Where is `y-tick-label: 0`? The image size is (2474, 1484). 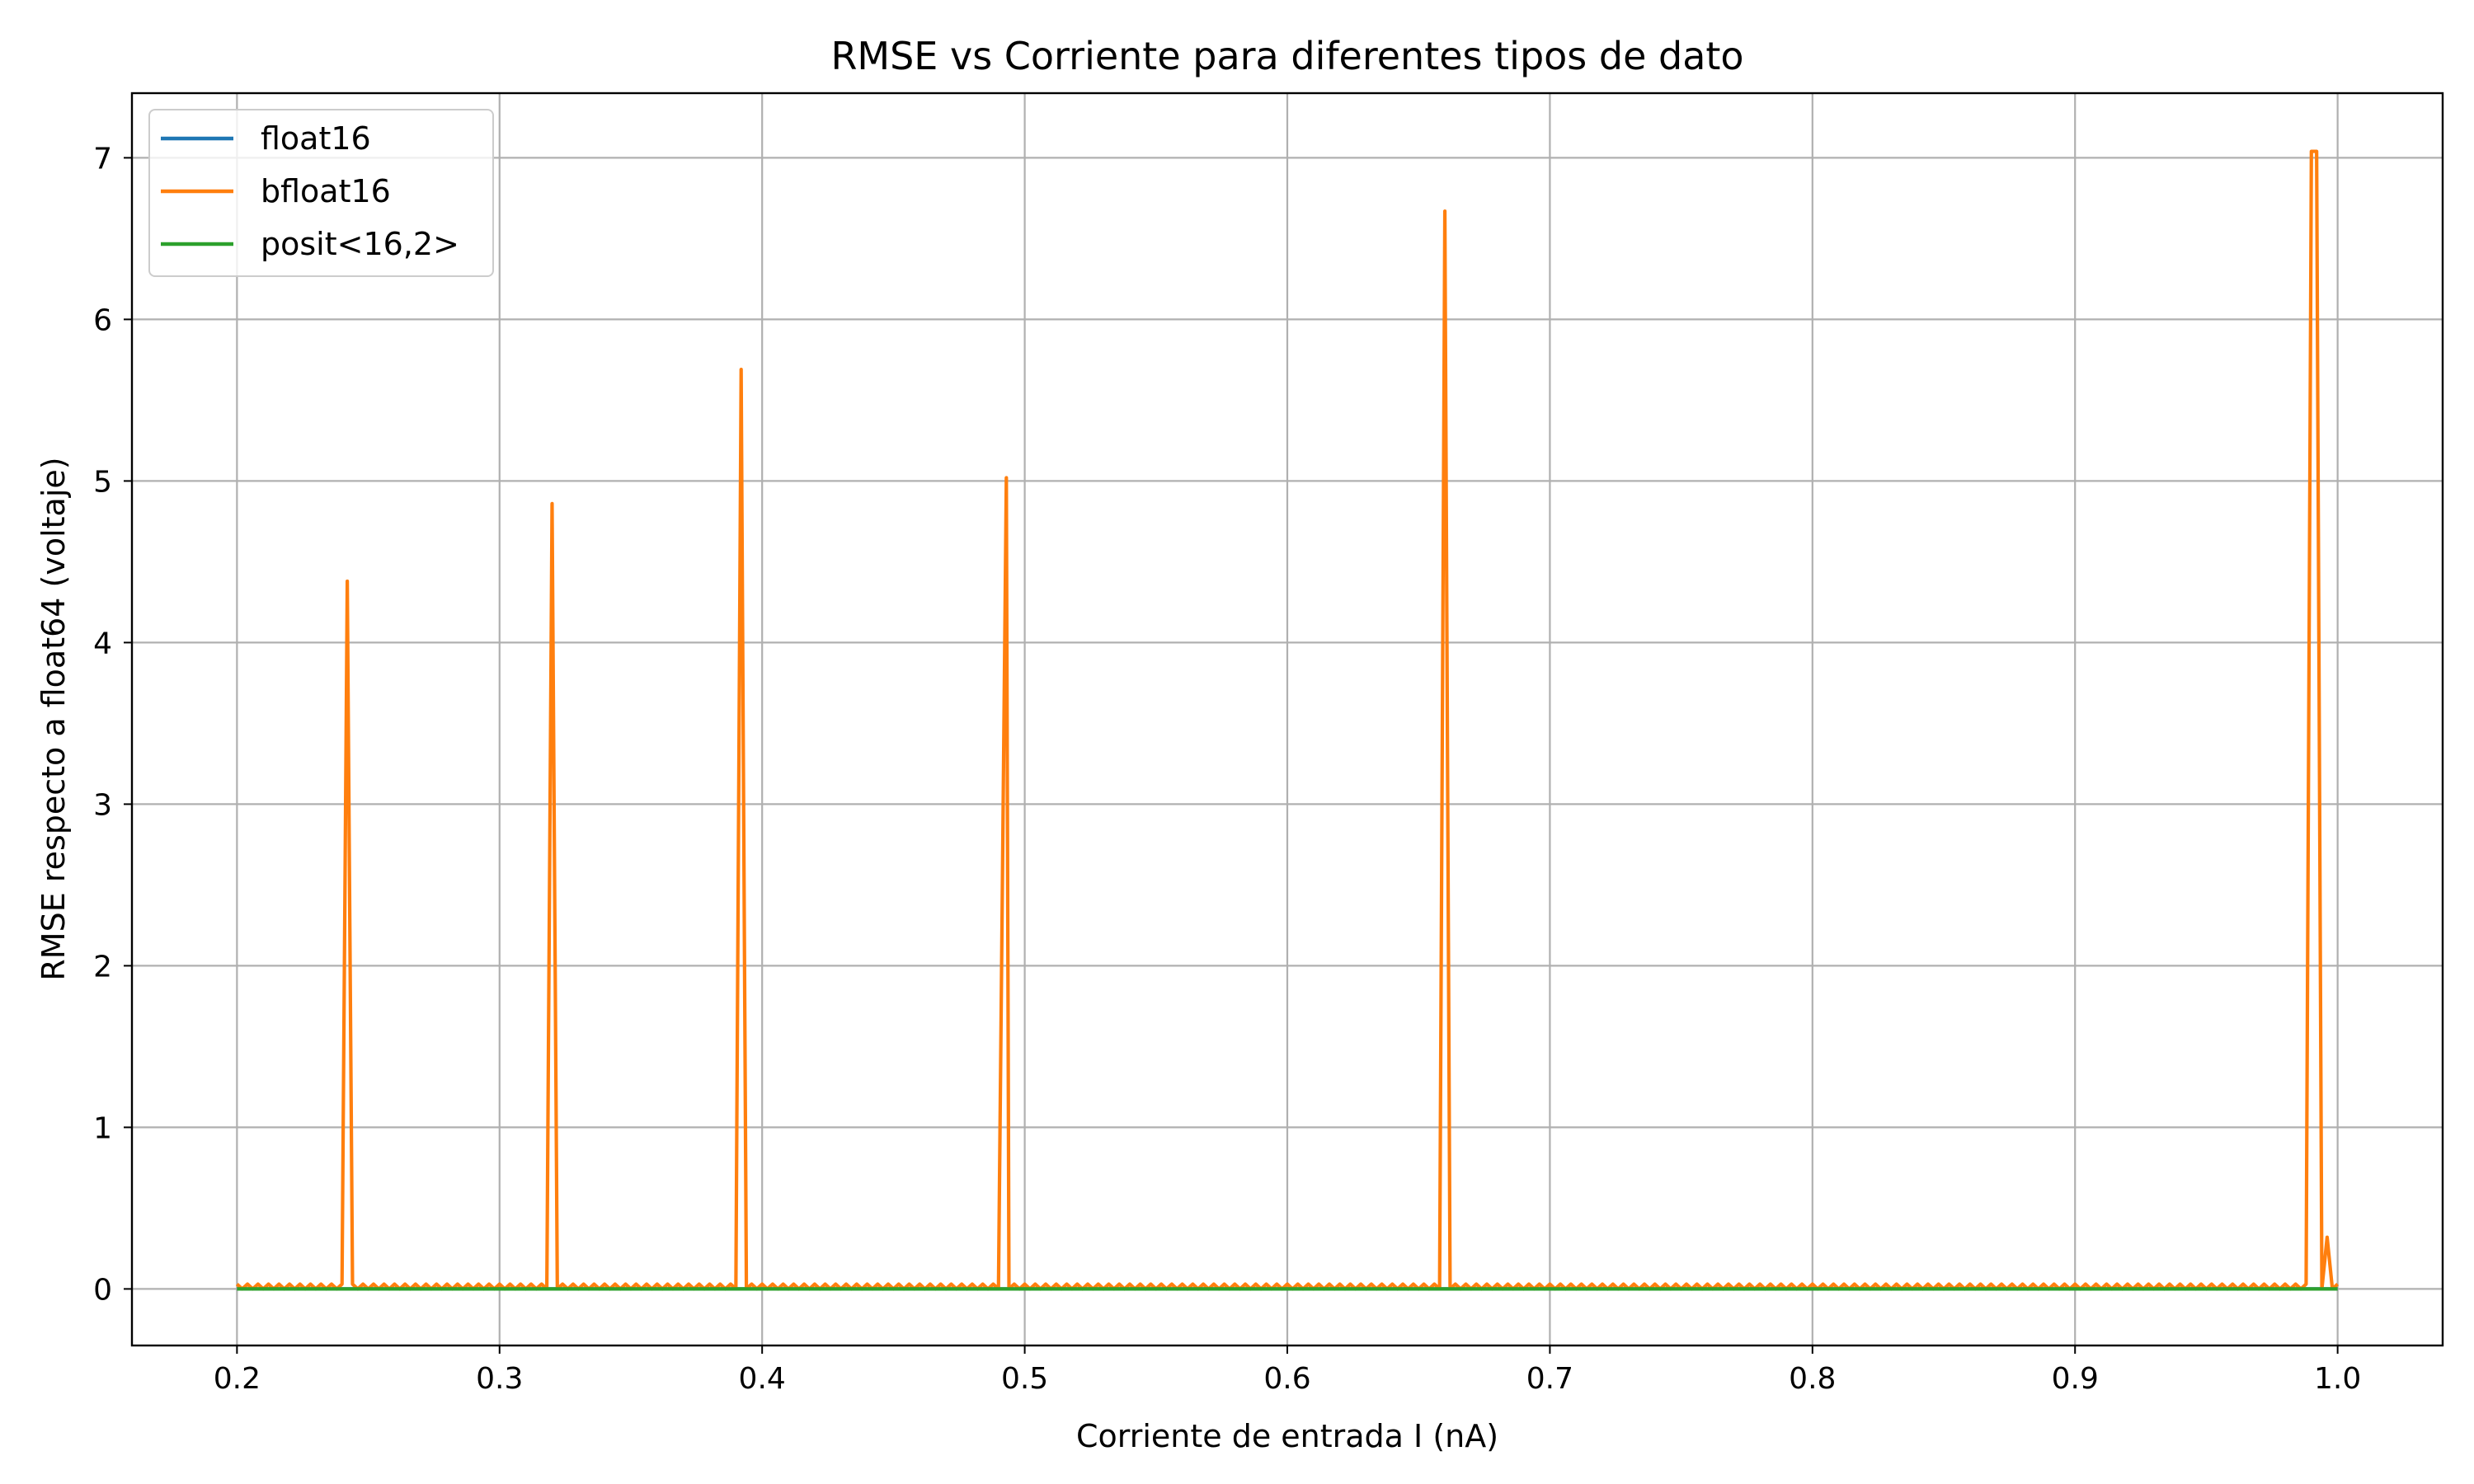 y-tick-label: 0 is located at coordinates (102, 1290).